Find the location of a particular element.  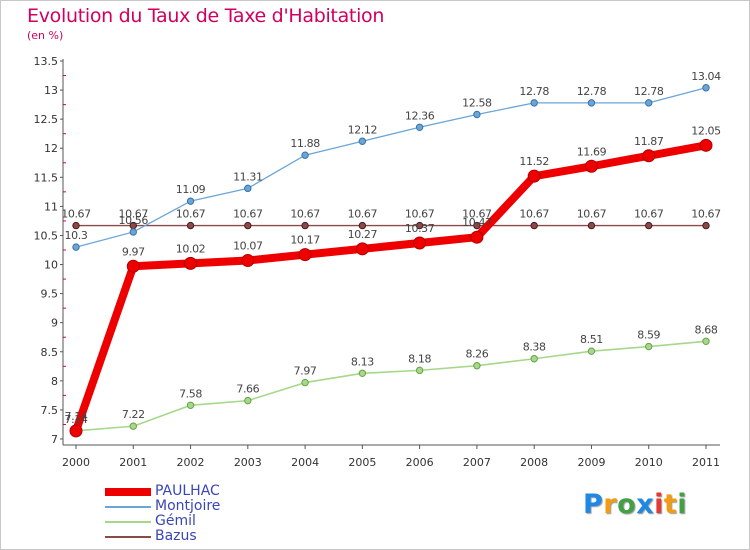

data-label-paulhac: 10.27 is located at coordinates (363, 234).